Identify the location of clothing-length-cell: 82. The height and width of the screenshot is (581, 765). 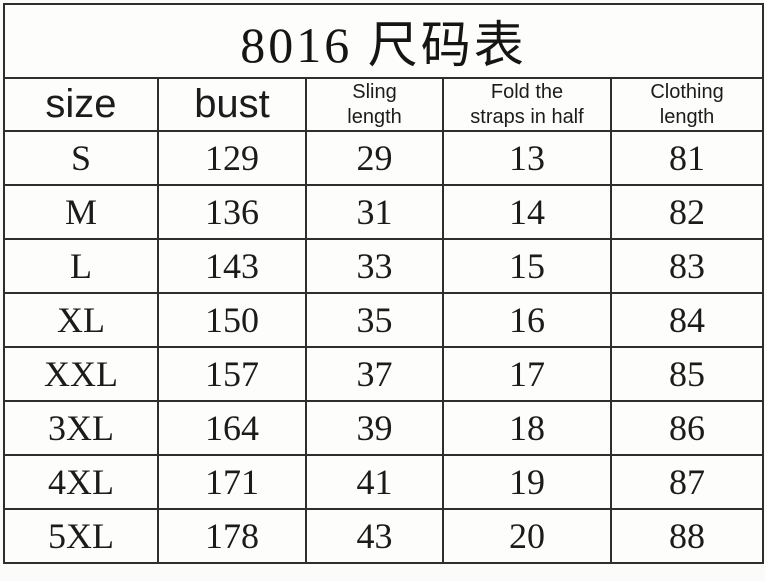
(687, 212).